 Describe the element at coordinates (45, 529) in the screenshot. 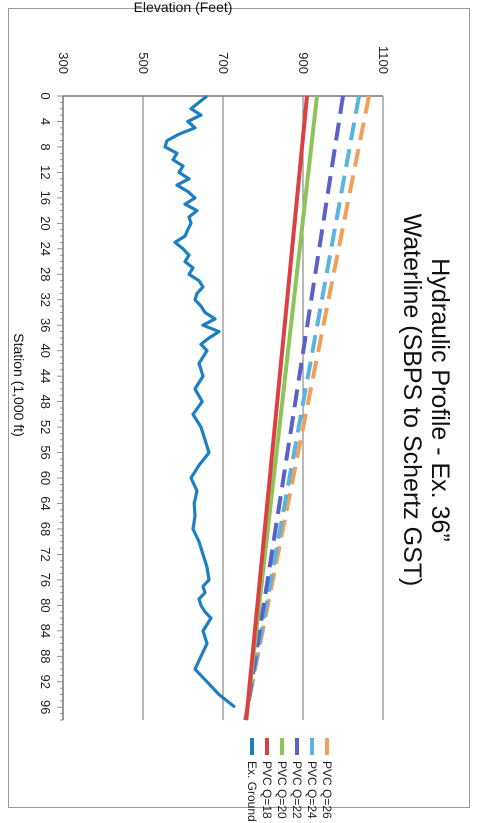

I see `x-tick-label-68: 68` at that location.